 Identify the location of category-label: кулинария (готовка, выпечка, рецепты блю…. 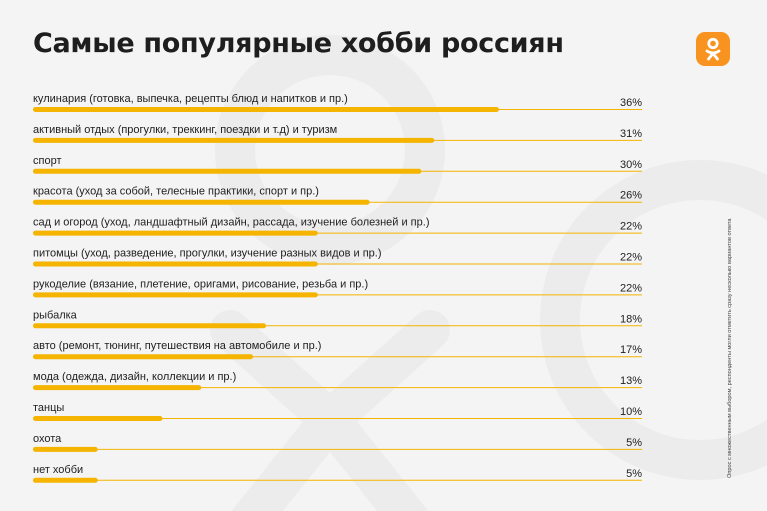
(190, 99).